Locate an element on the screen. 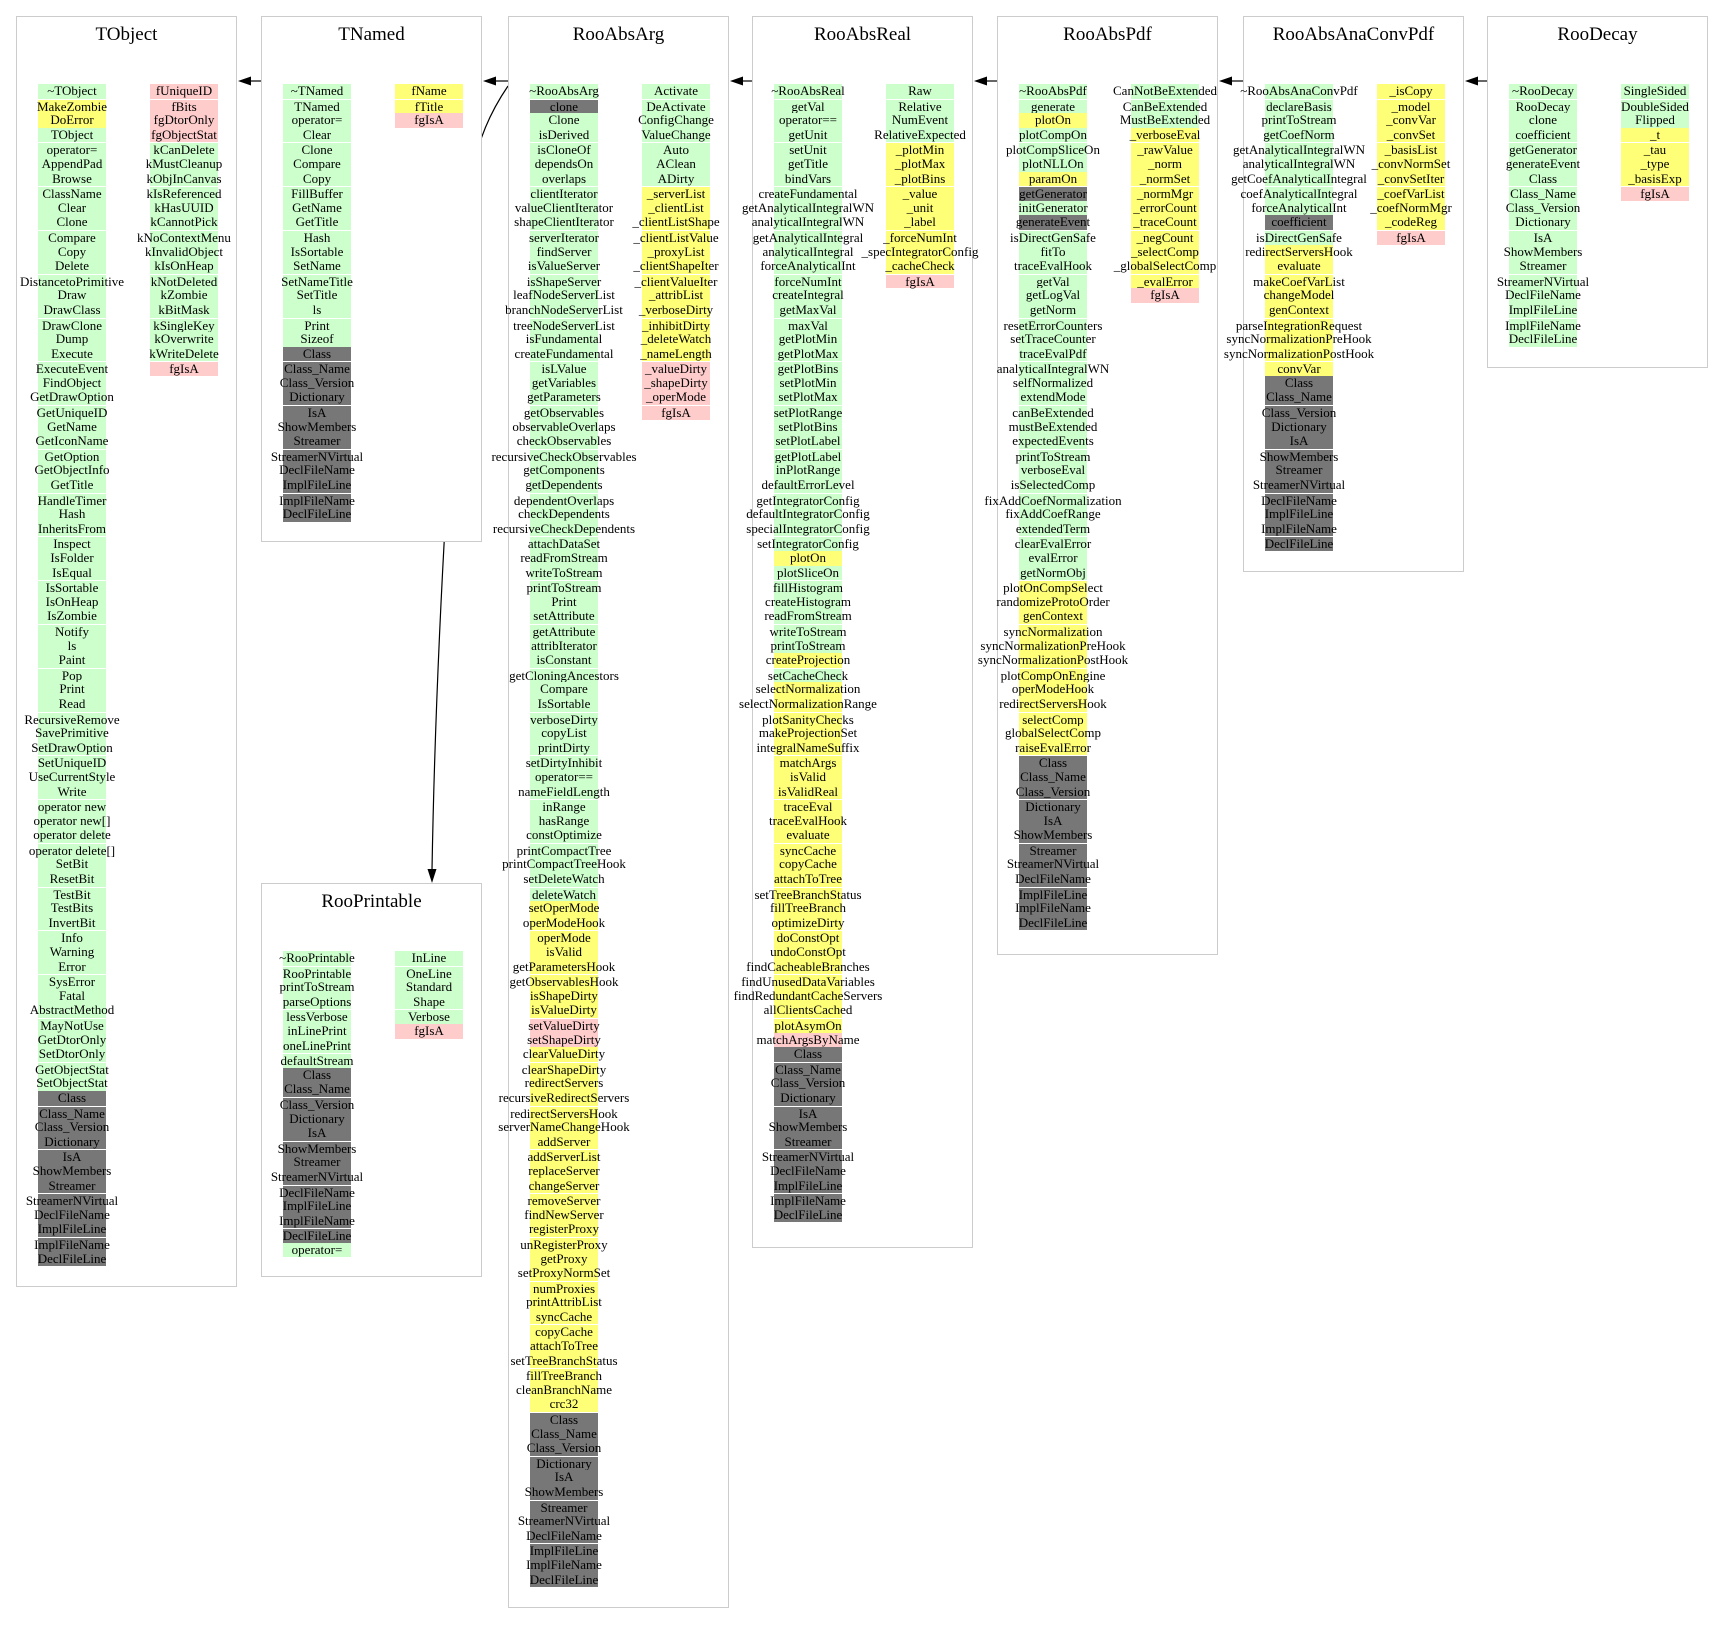 This screenshot has width=1725, height=1641. method-entry: setTreeBranchStatus is located at coordinates (808, 894).